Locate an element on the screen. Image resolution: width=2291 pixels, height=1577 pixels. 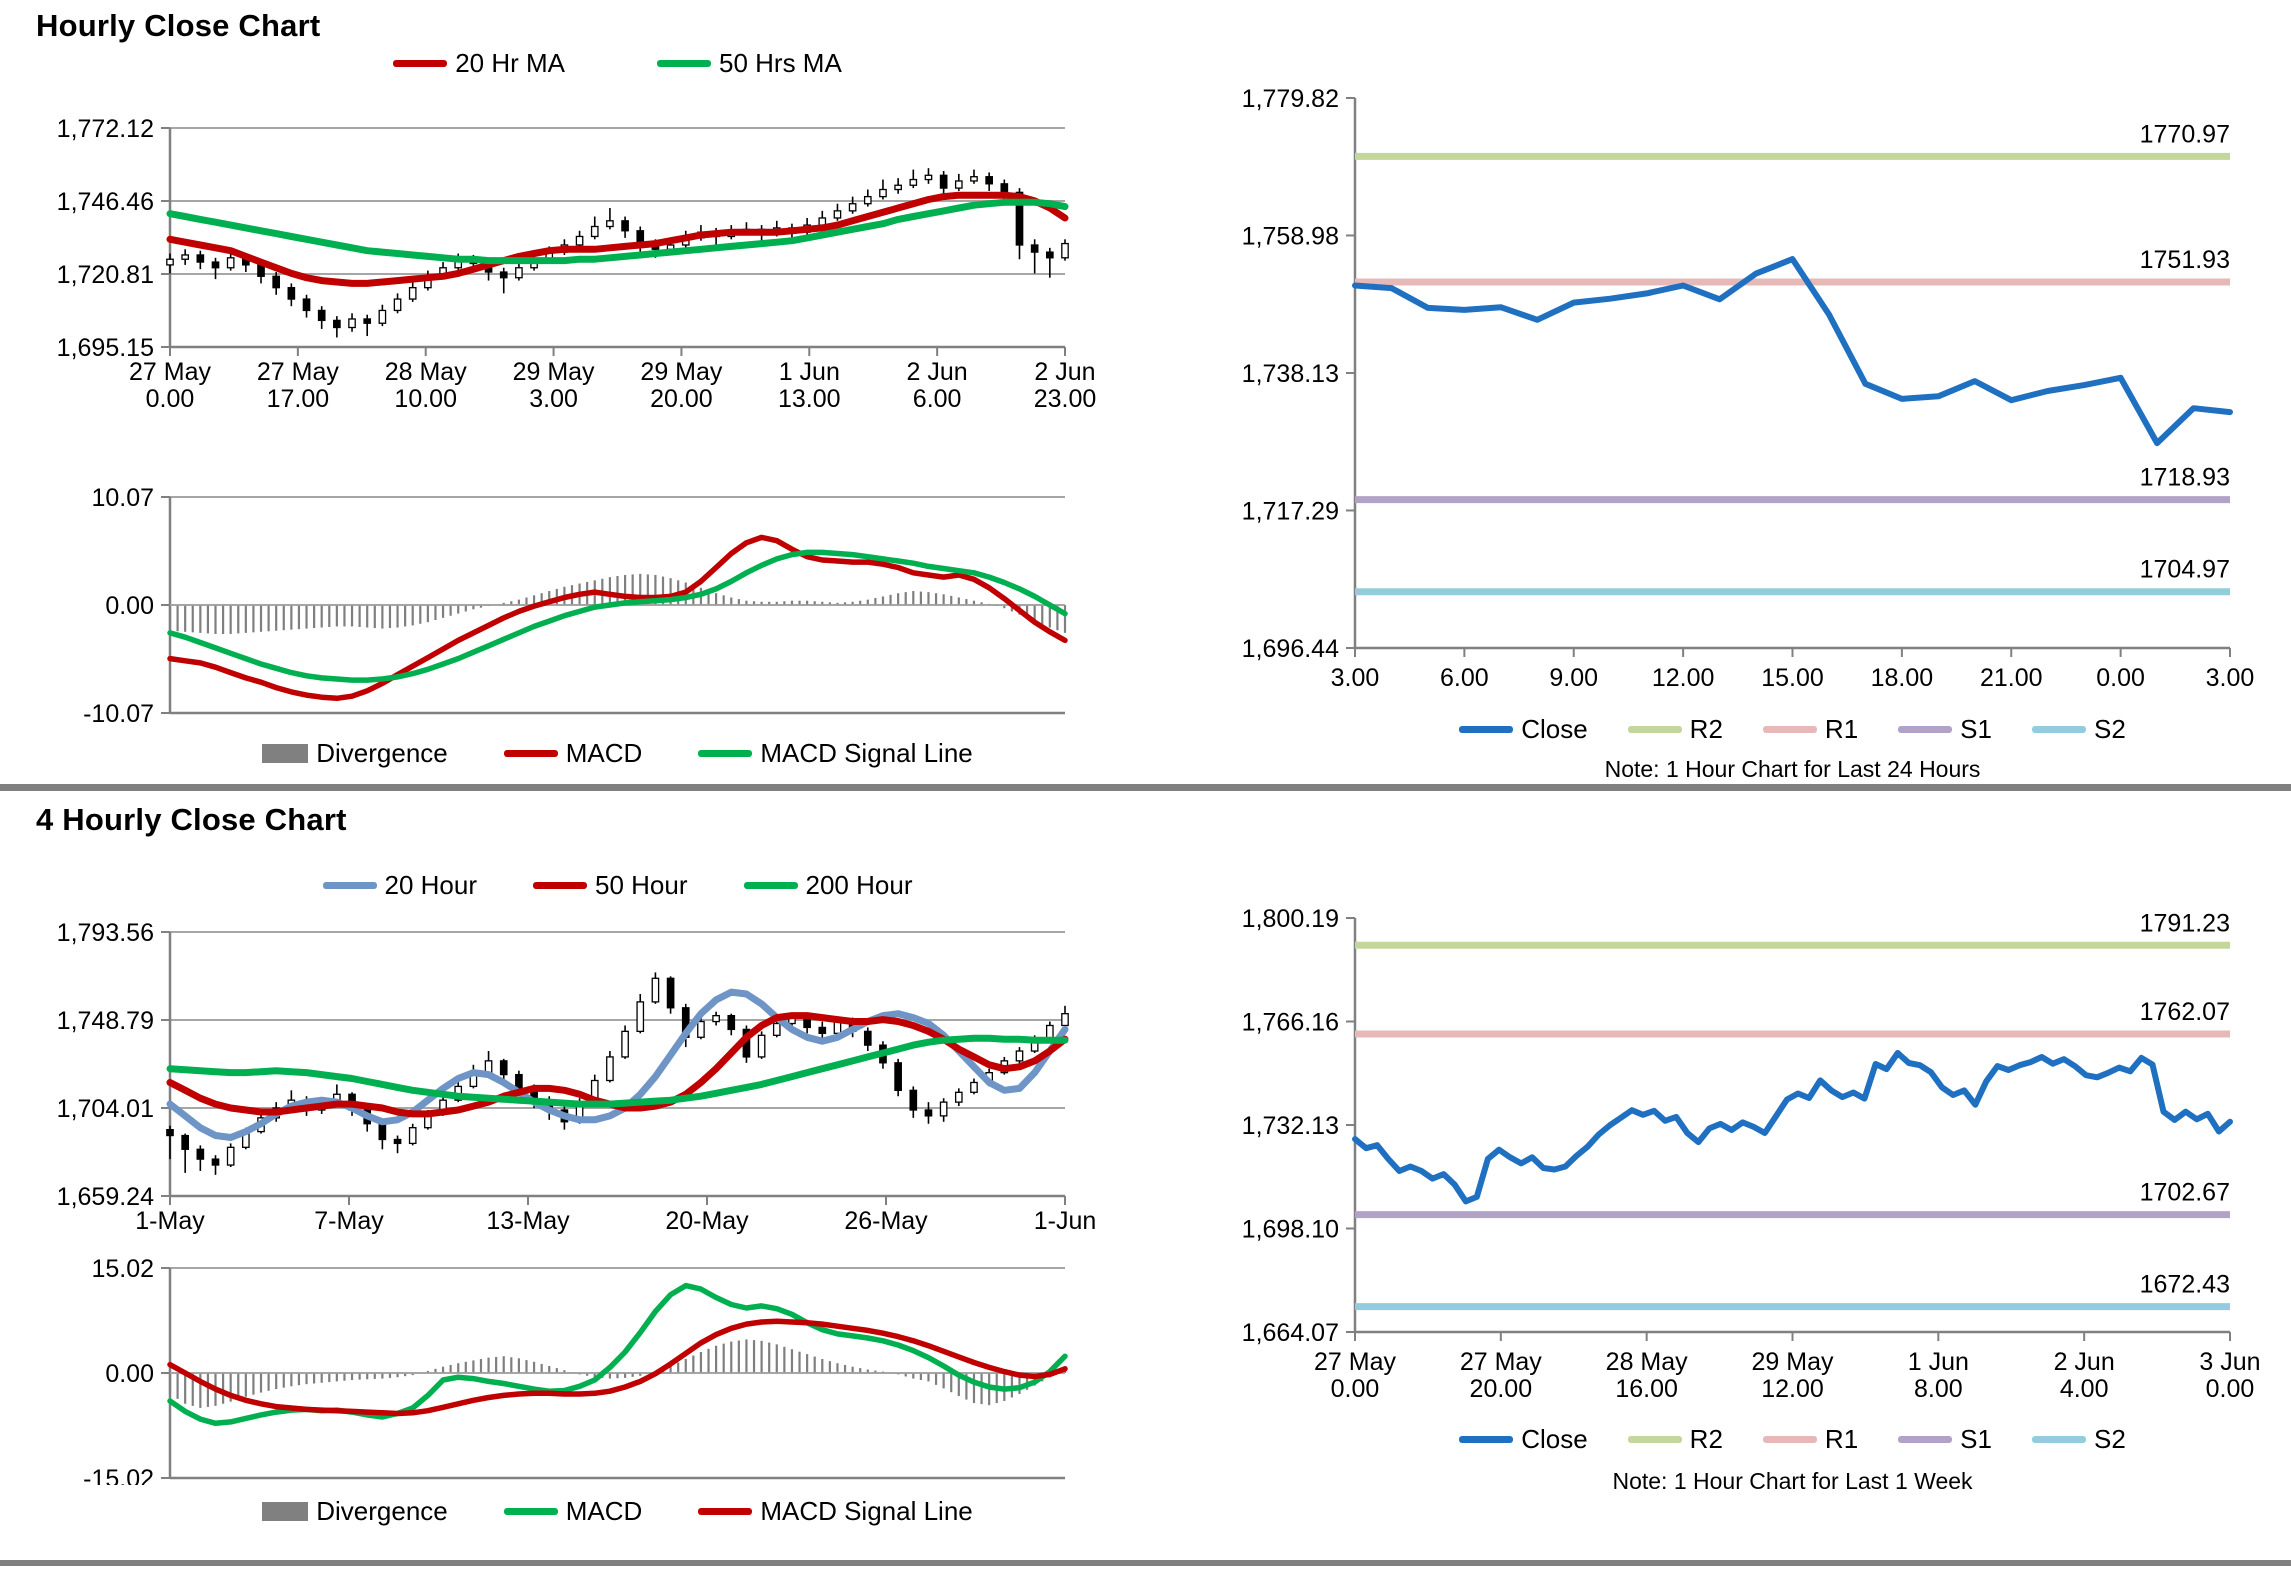
y-tick-labels: 15.02 0.00 -15.02 is located at coordinates (118, 1370).